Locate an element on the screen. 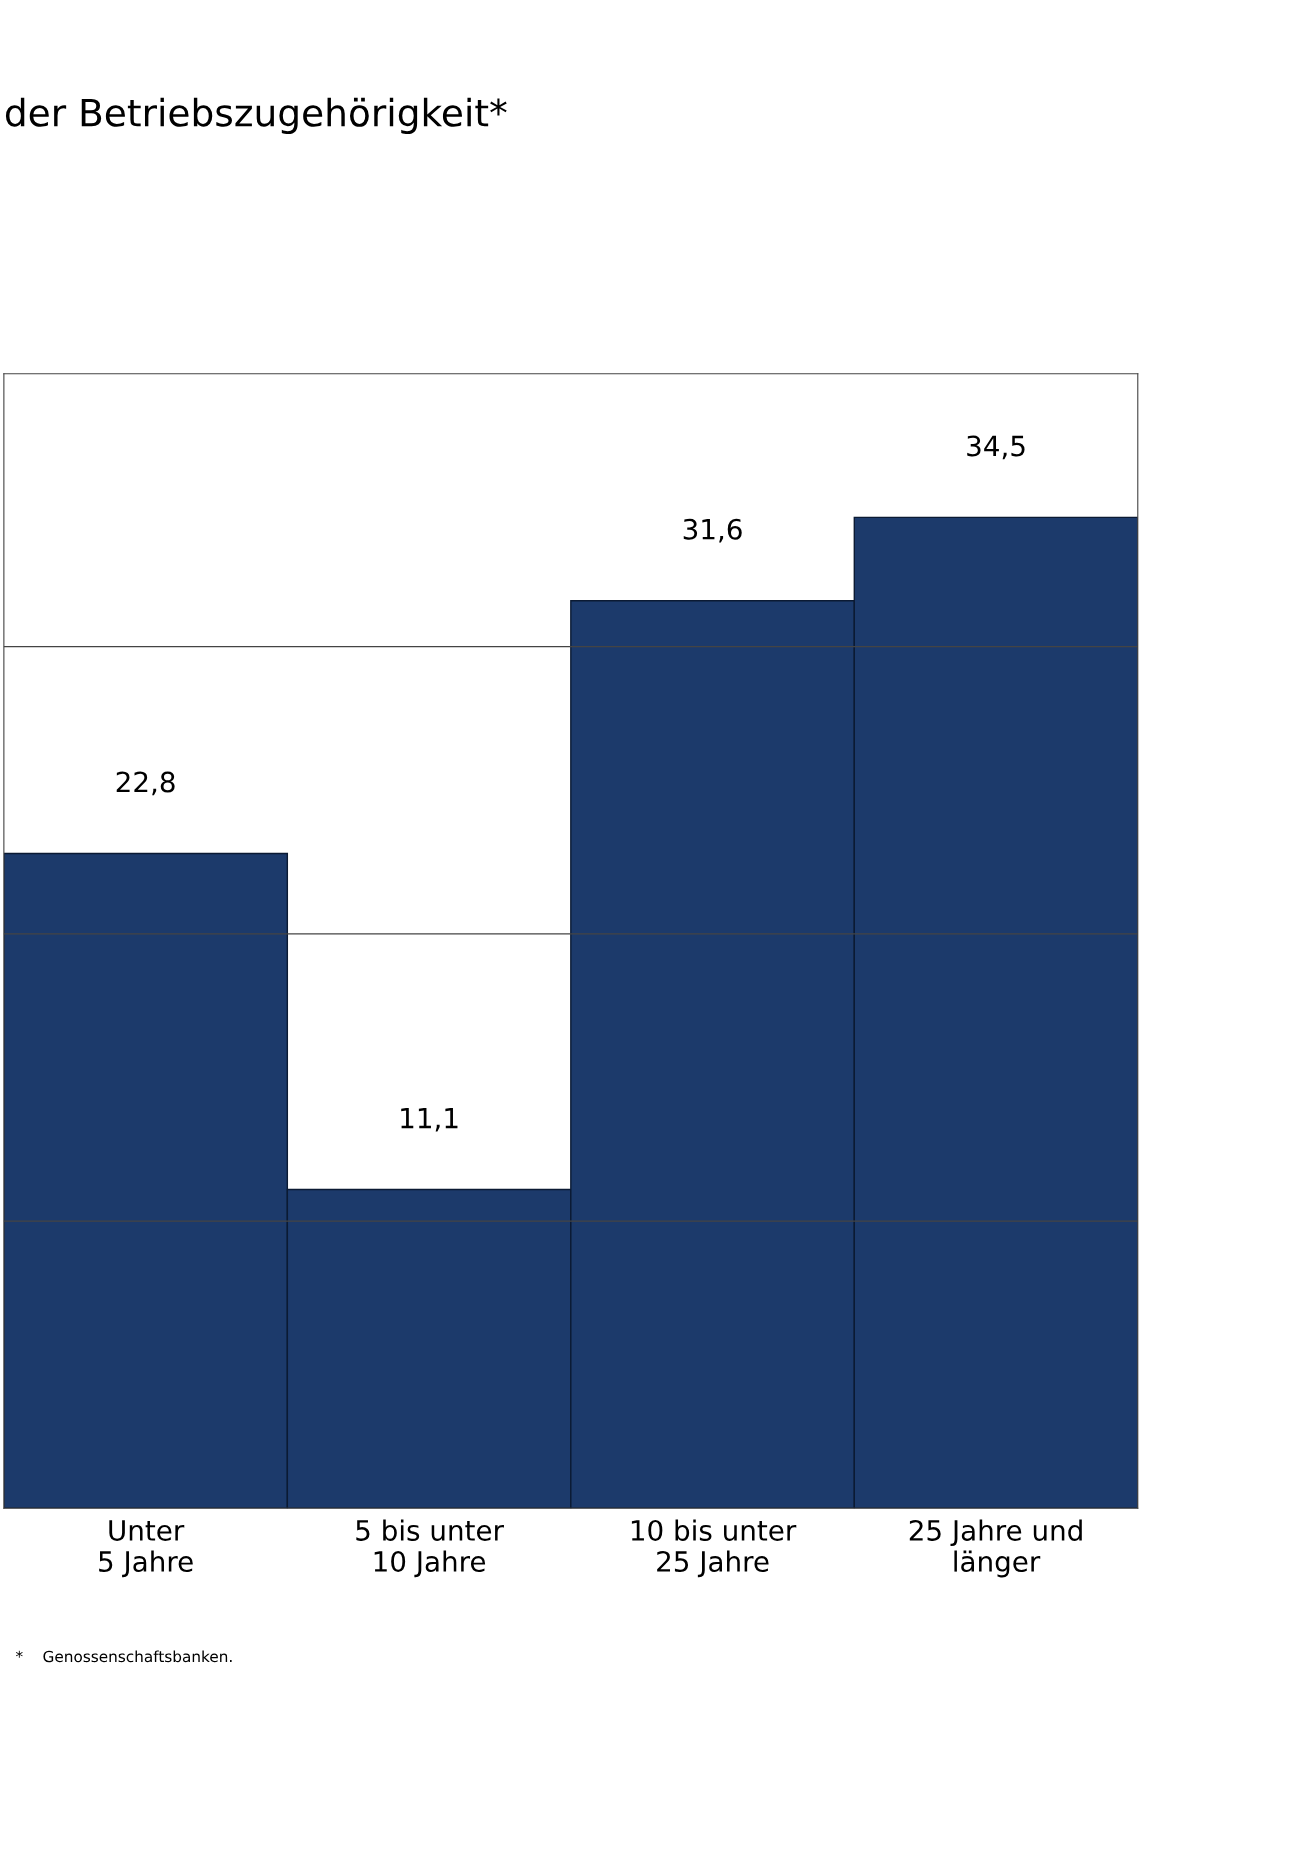 The height and width of the screenshot is (1869, 1290). x-tick-label: 25 Jahre und länger is located at coordinates (995, 1548).